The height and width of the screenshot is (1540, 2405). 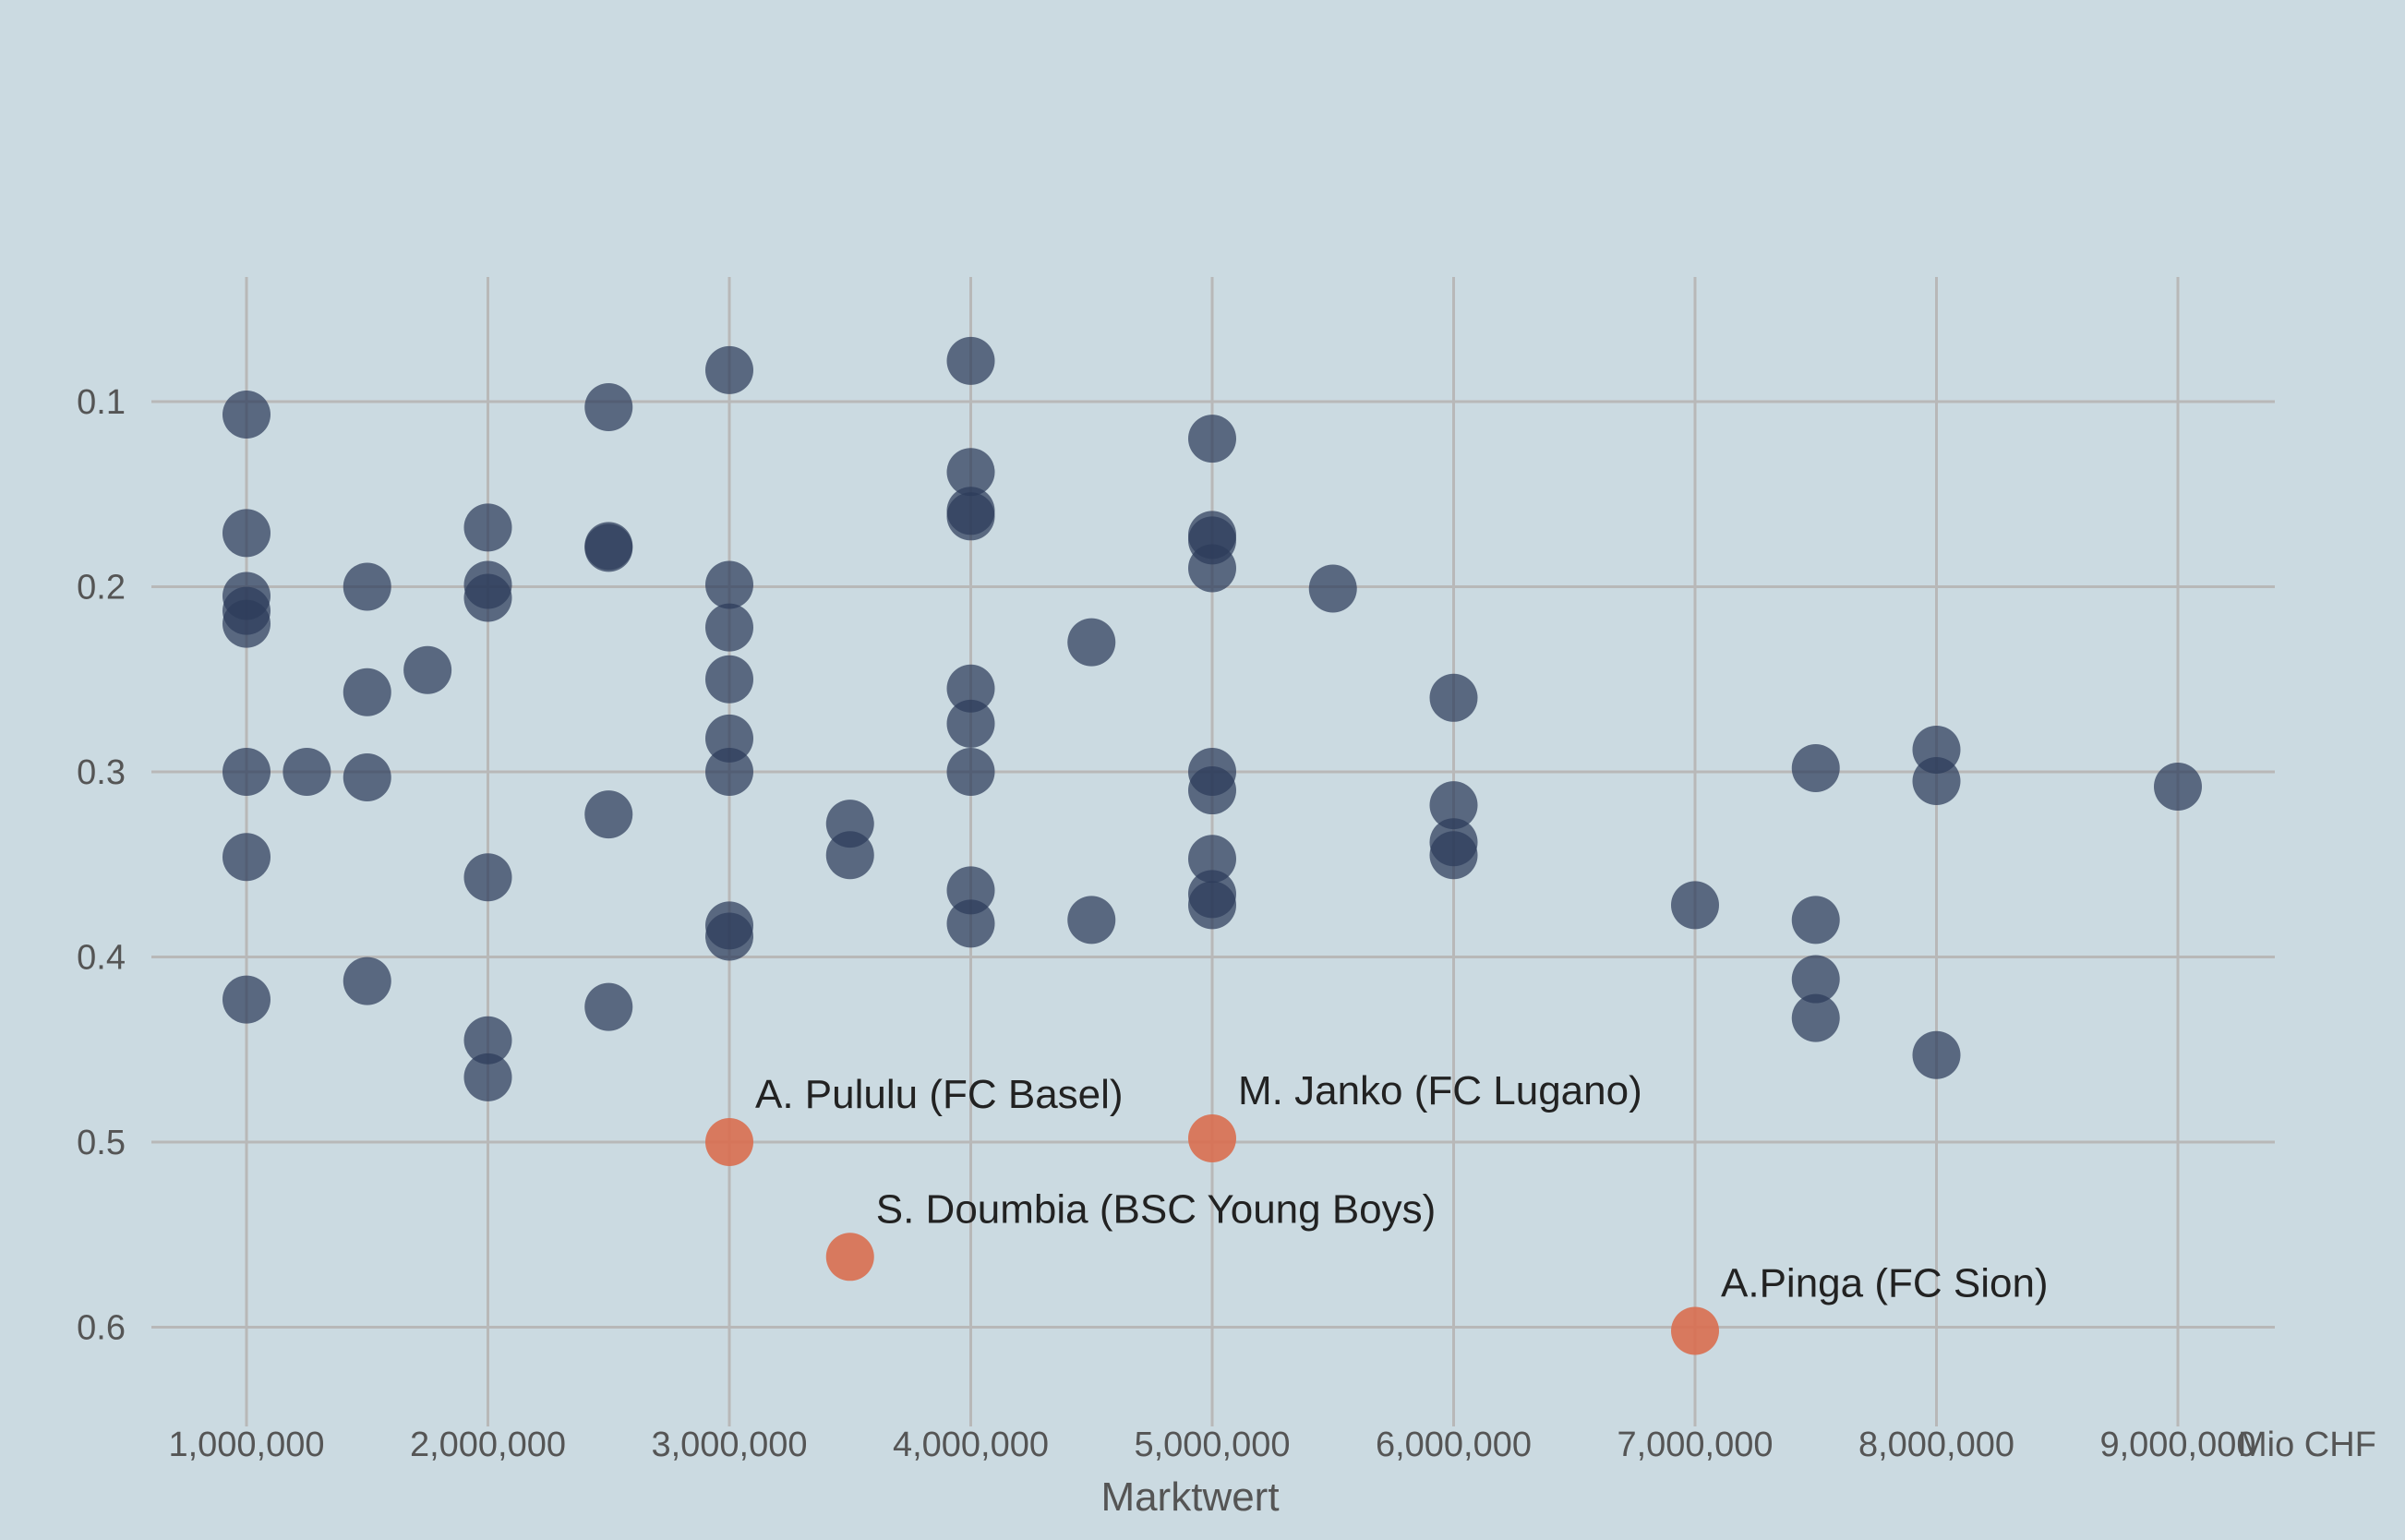 What do you see at coordinates (1156, 1209) in the screenshot?
I see `point-annotation: S. Doumbia (BSC Young Boys)` at bounding box center [1156, 1209].